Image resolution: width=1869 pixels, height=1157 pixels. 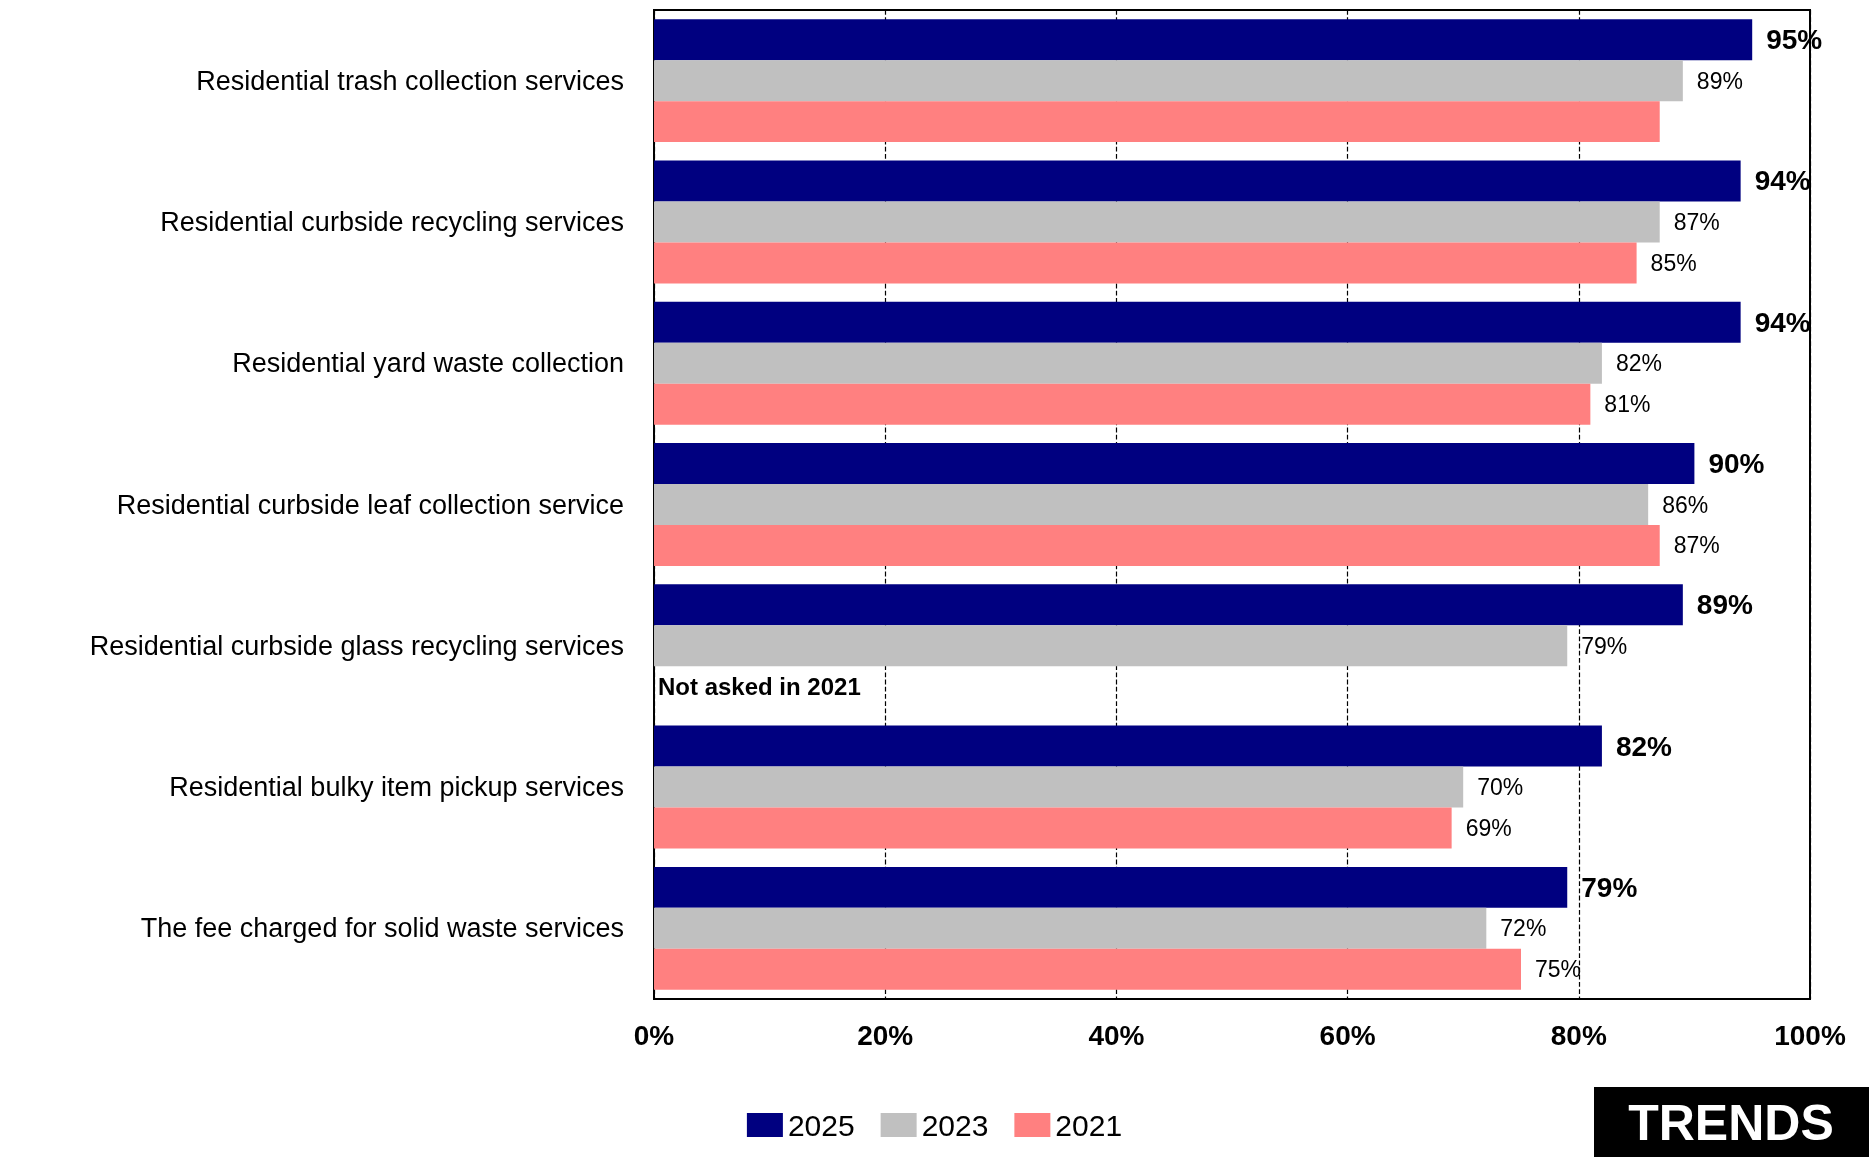 I want to click on data-label: 75%, so click(x=1558, y=969).